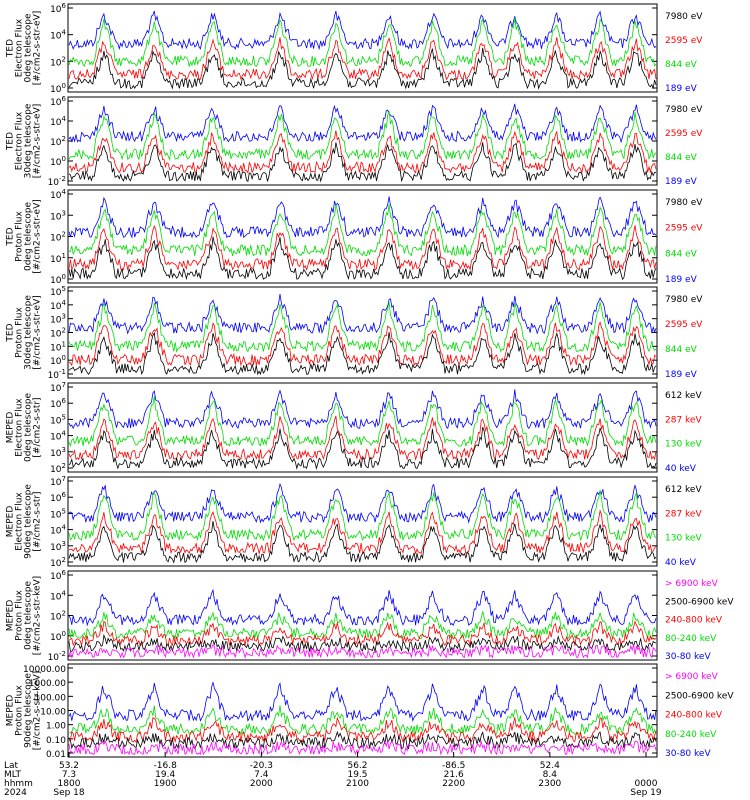 The image size is (750, 800). What do you see at coordinates (261, 766) in the screenshot?
I see `x-tick-label-lat: -20.3` at bounding box center [261, 766].